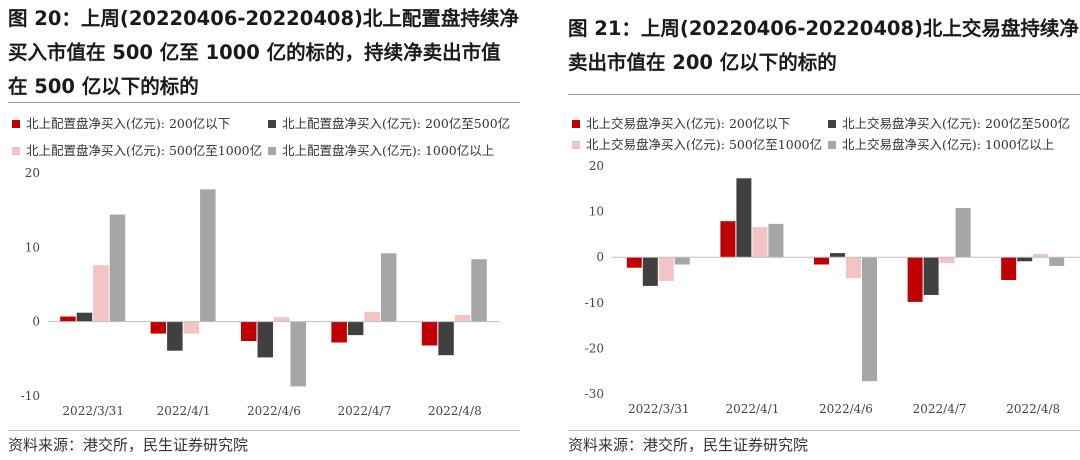  Describe the element at coordinates (956, 123) in the screenshot. I see `legend-label: 北上交易盘净买入(亿元): 200亿至500亿` at that location.